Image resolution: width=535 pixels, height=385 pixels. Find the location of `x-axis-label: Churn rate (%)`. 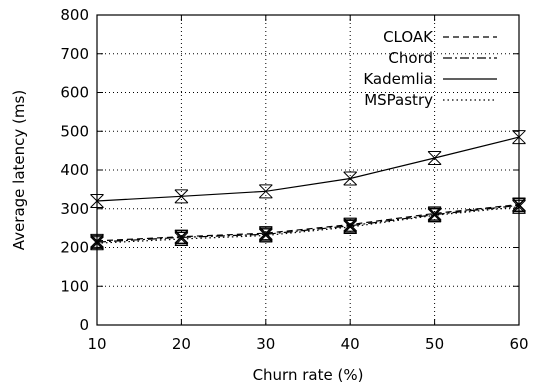

x-axis-label: Churn rate (%) is located at coordinates (308, 375).